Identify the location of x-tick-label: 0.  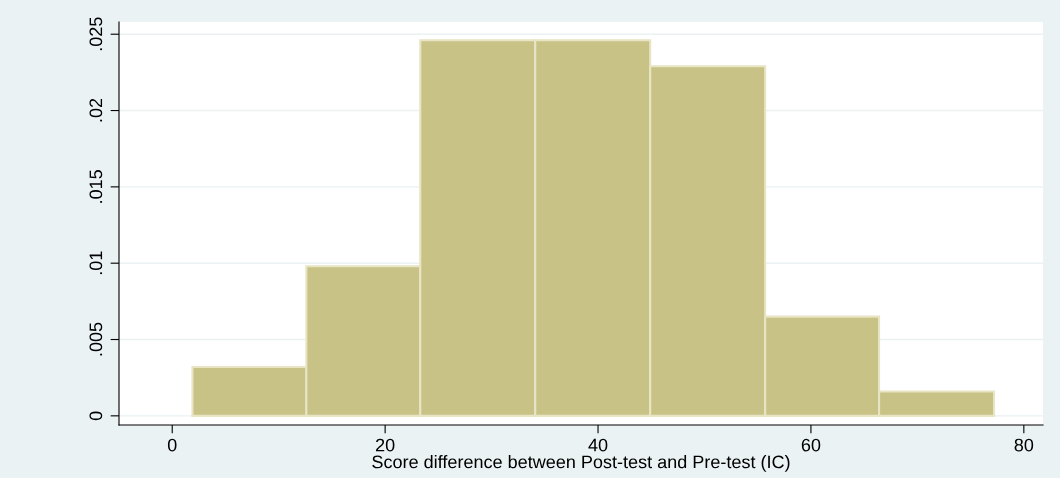
(172, 445).